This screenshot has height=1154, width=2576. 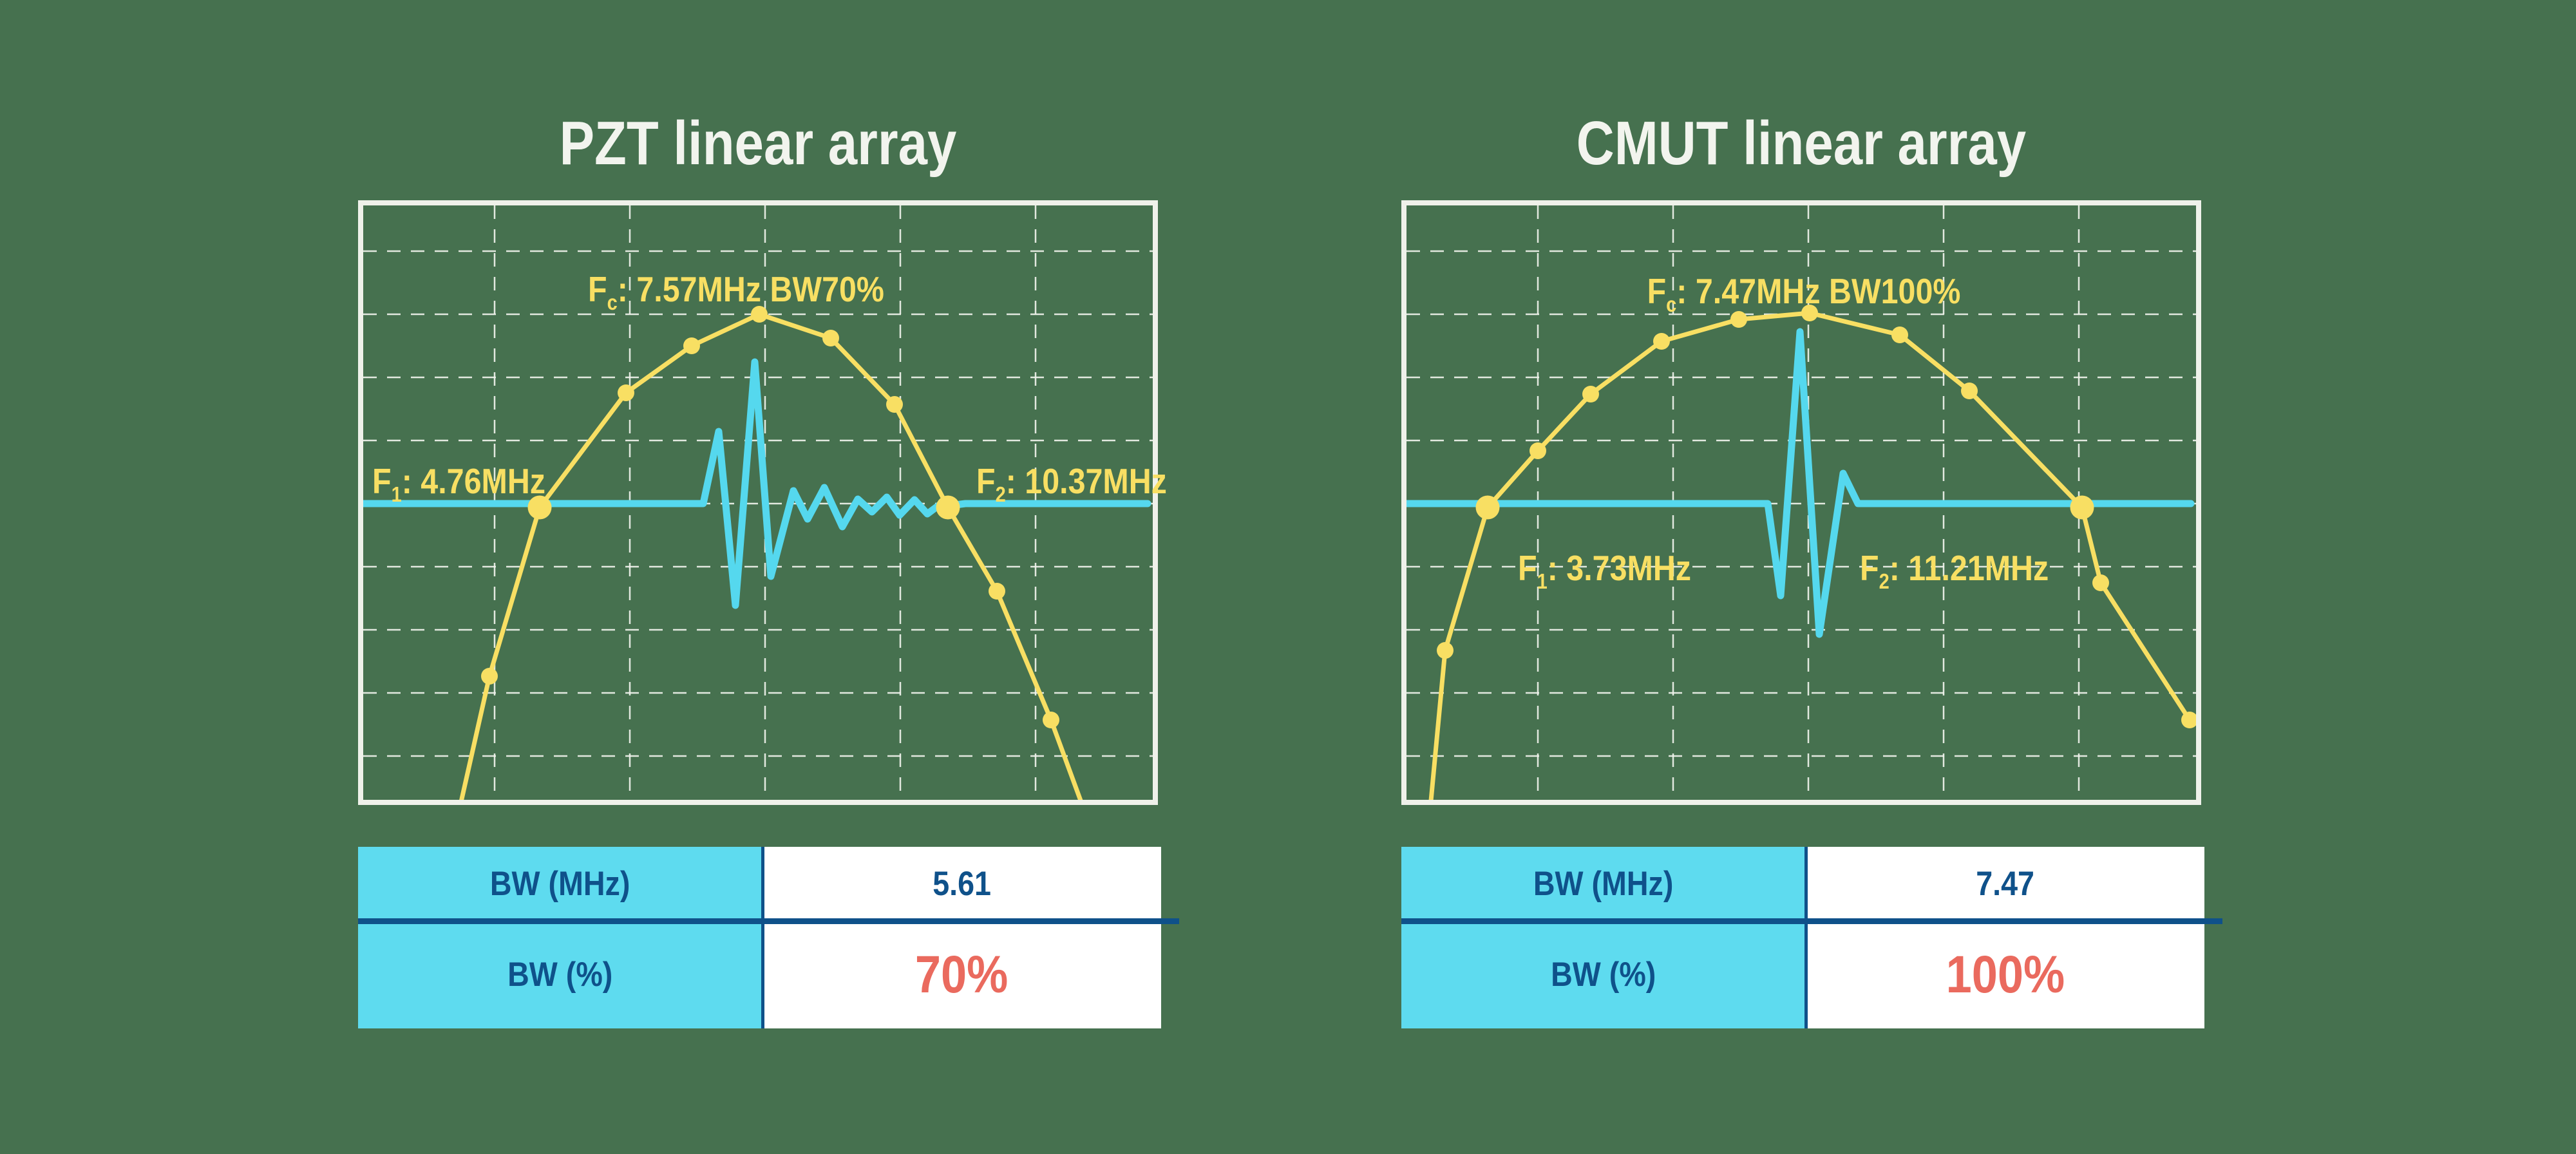 What do you see at coordinates (1086, 481) in the screenshot?
I see `f2-value: : 10.37MHz` at bounding box center [1086, 481].